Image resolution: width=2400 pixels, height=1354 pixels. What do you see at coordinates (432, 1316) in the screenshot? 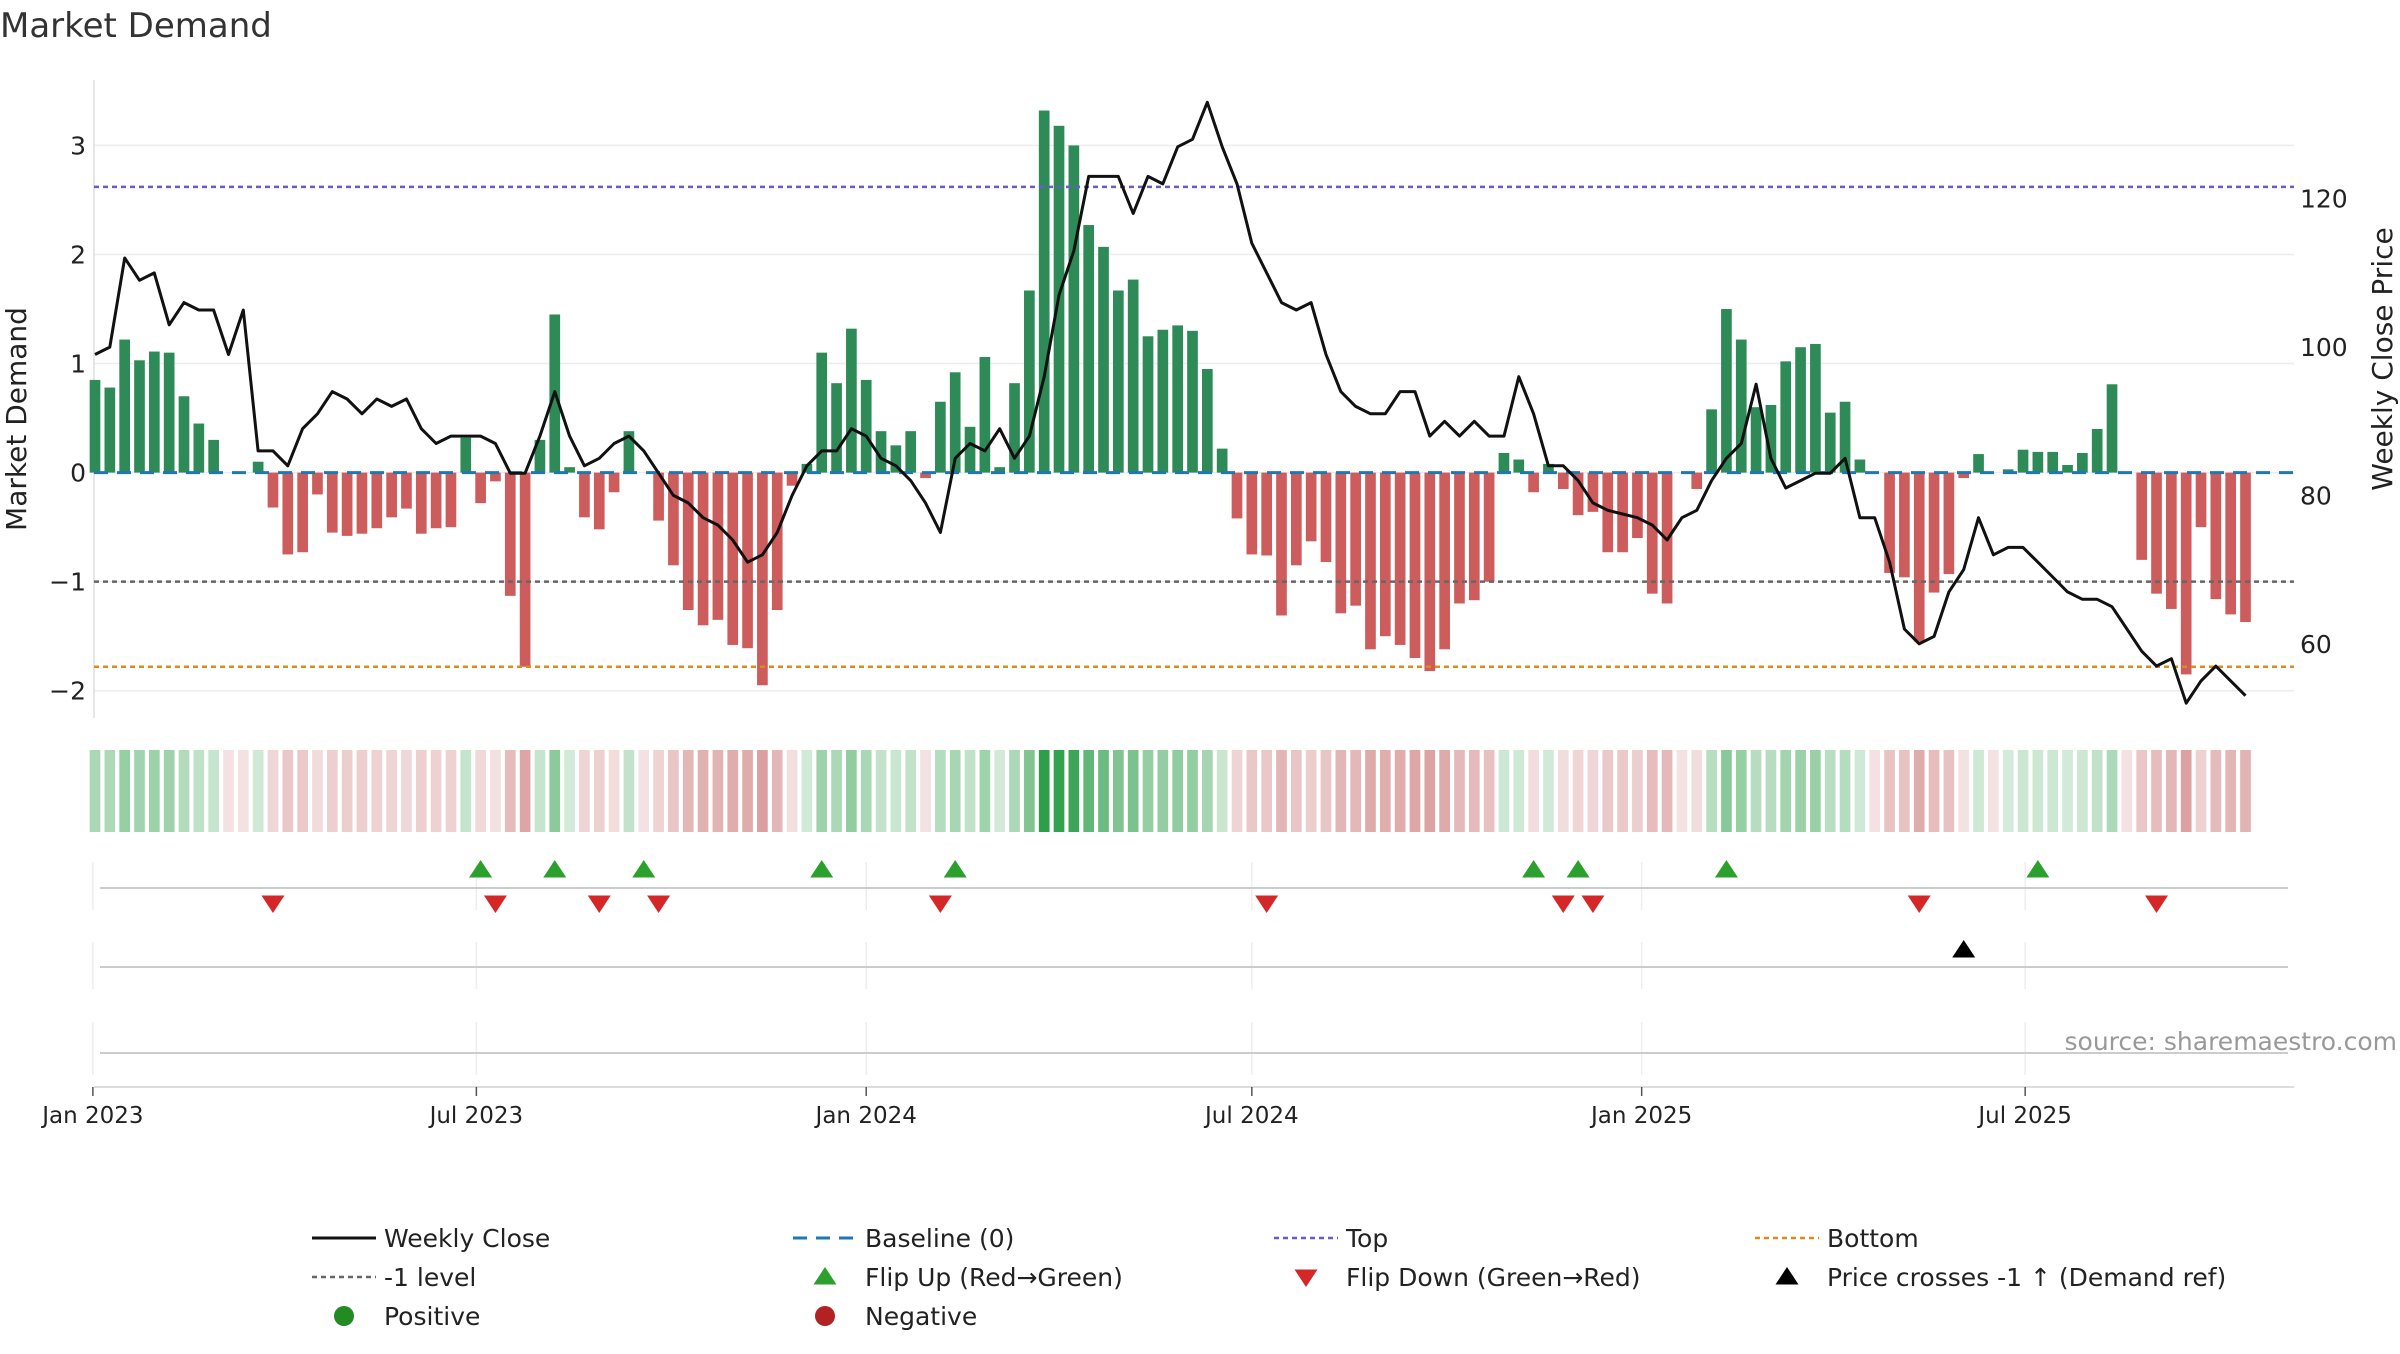
I see `legend-label: Positive` at bounding box center [432, 1316].